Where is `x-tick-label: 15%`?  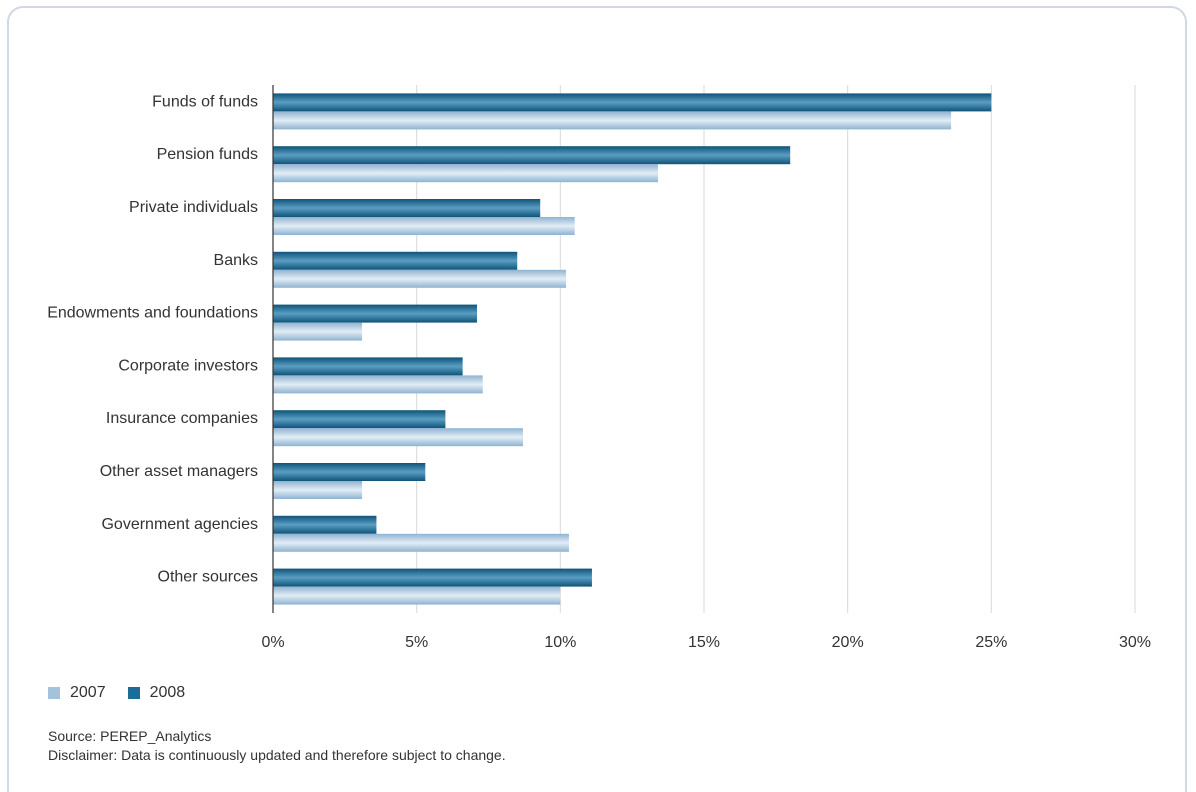
x-tick-label: 15% is located at coordinates (704, 642).